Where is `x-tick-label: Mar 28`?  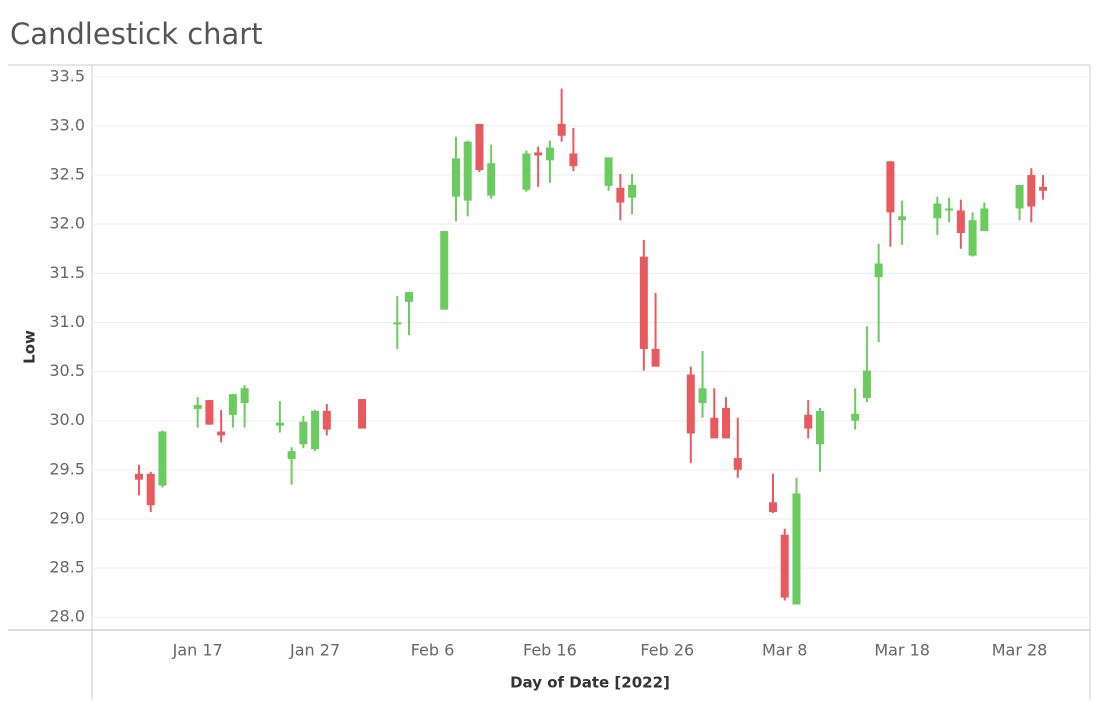
x-tick-label: Mar 28 is located at coordinates (1020, 650).